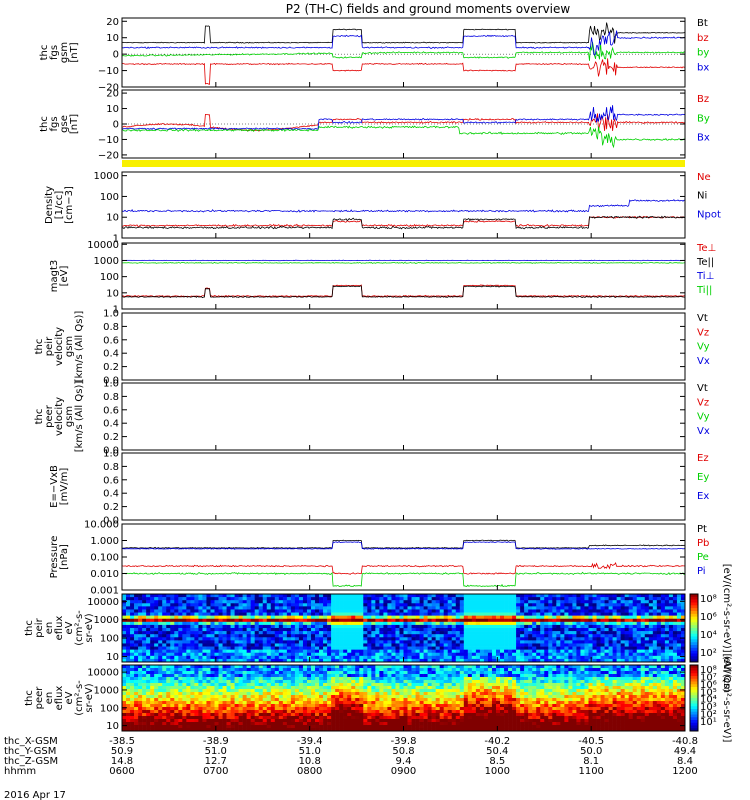 This screenshot has width=750, height=800. I want to click on series-line-red, so click(403, 221).